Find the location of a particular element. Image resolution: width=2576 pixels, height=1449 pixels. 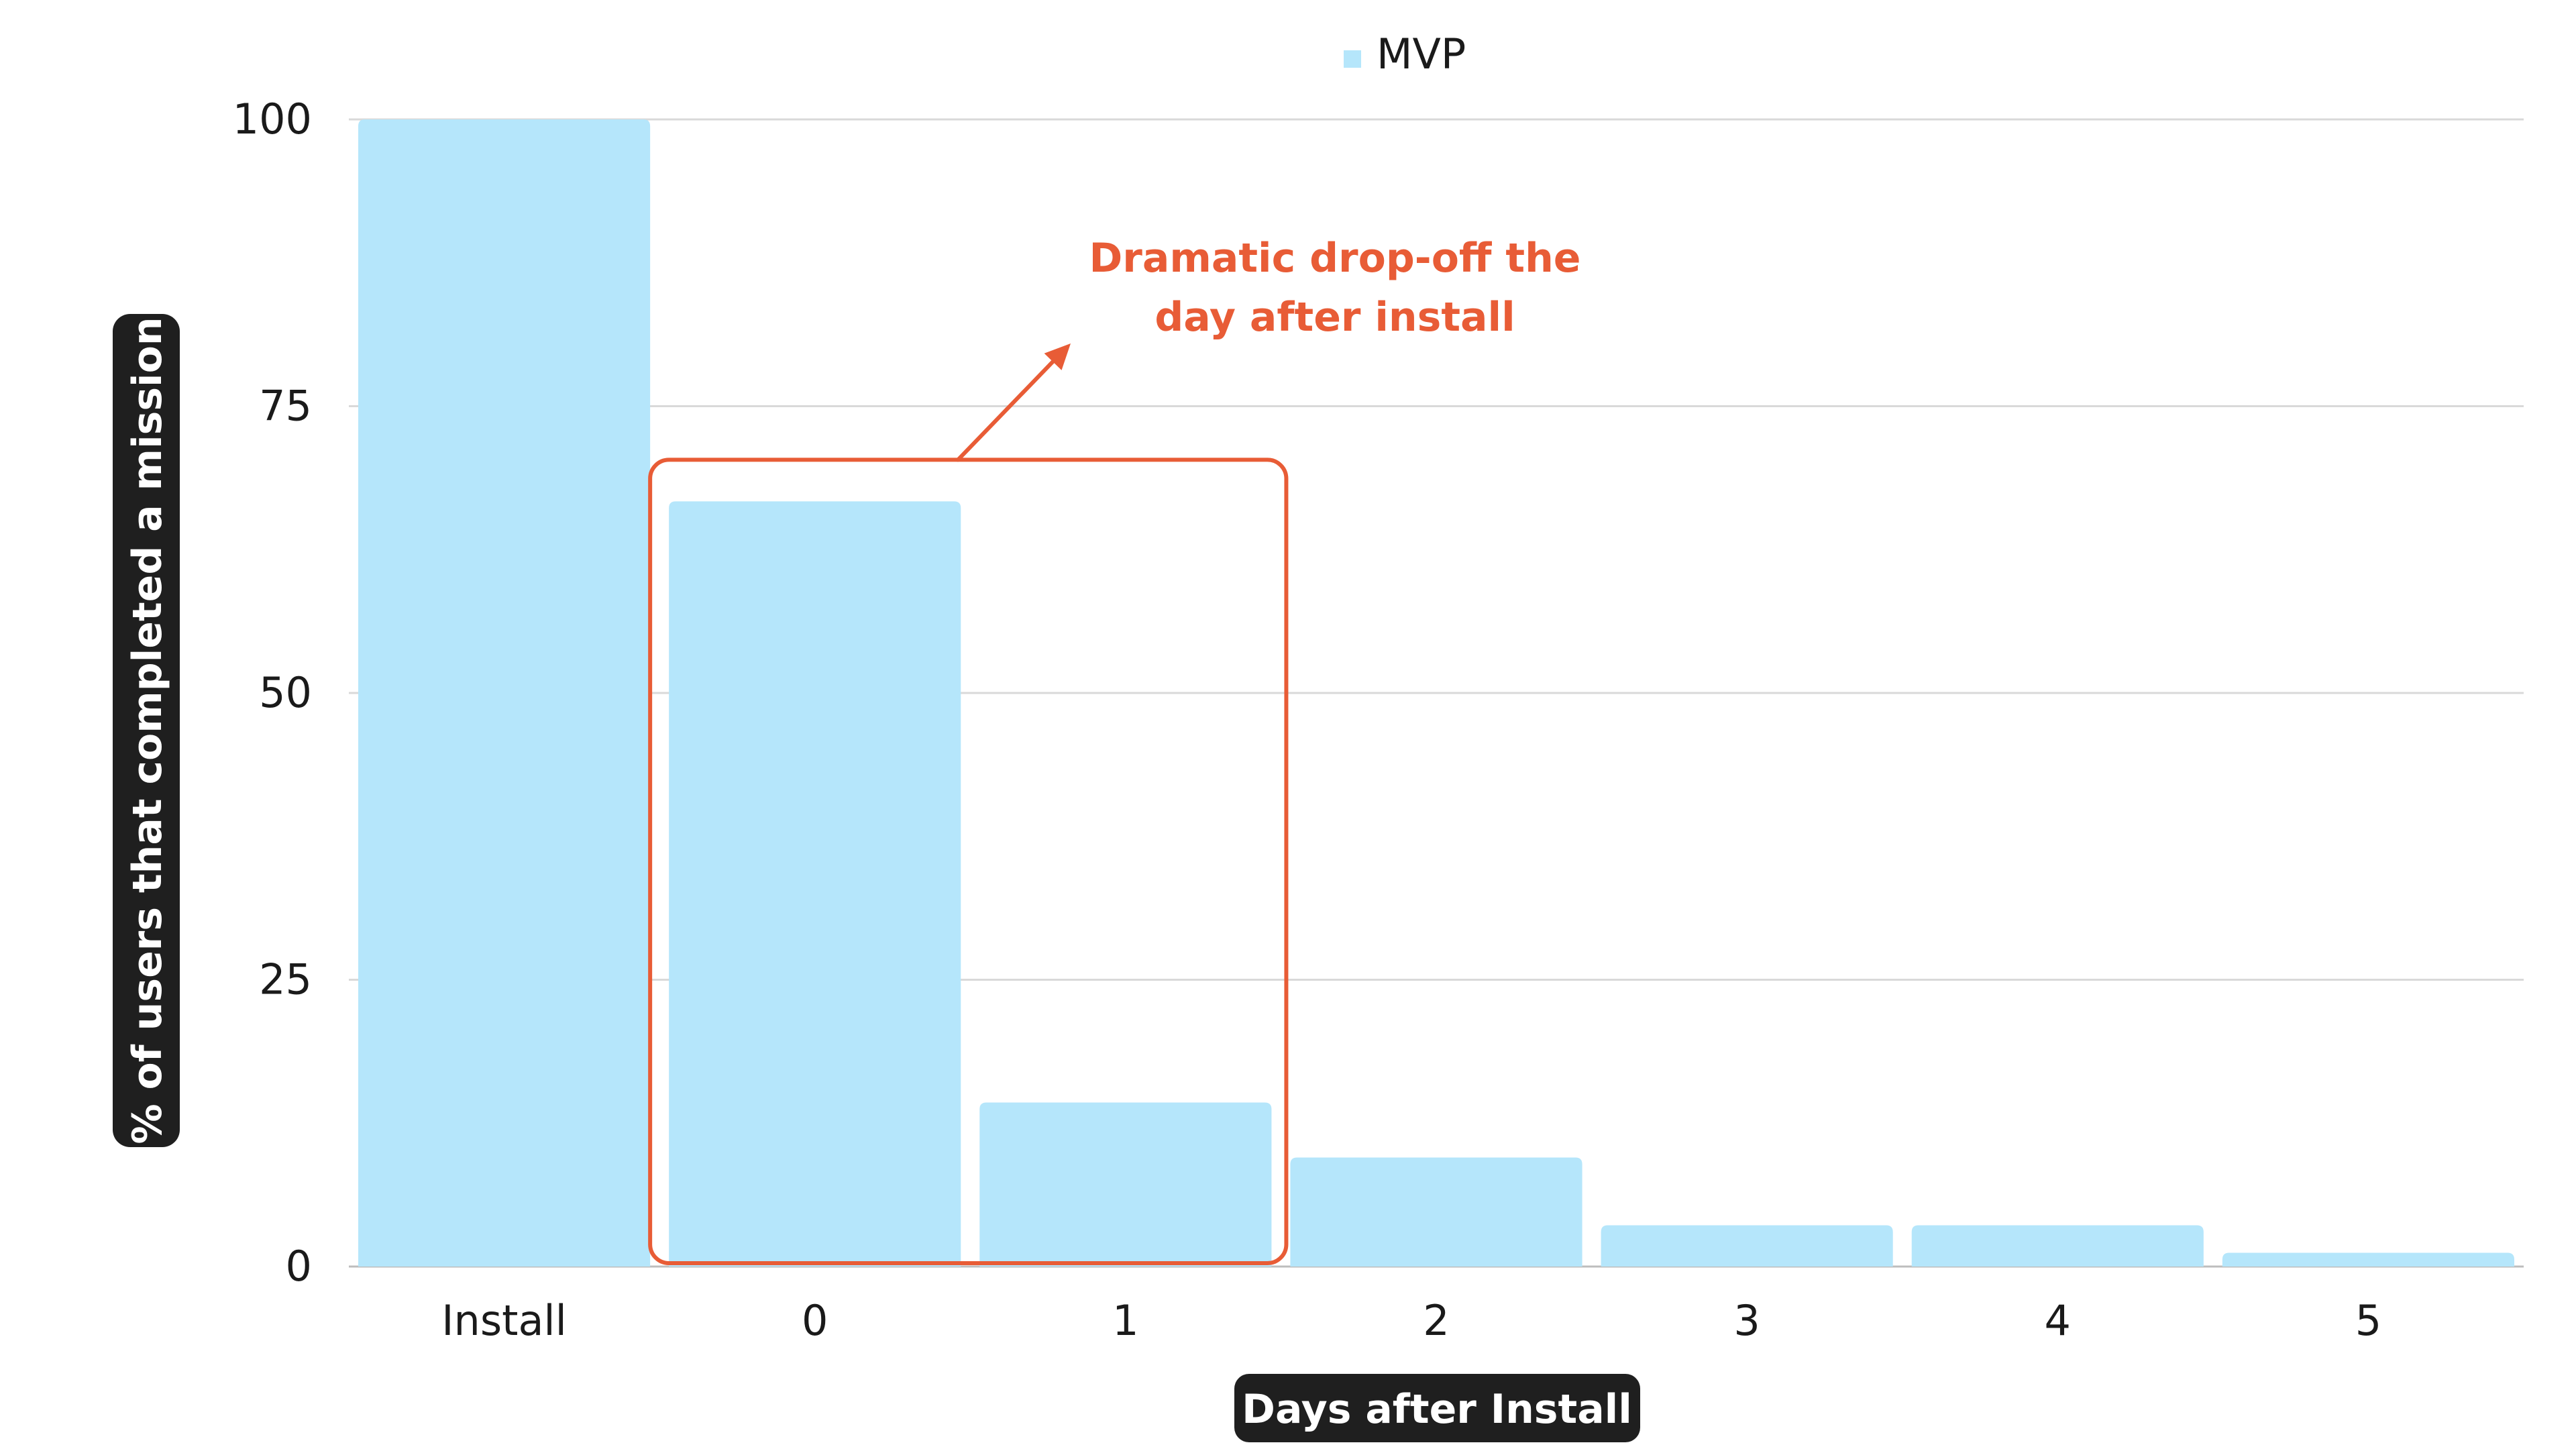

x-tick-label-5: 5 is located at coordinates (2368, 1320).